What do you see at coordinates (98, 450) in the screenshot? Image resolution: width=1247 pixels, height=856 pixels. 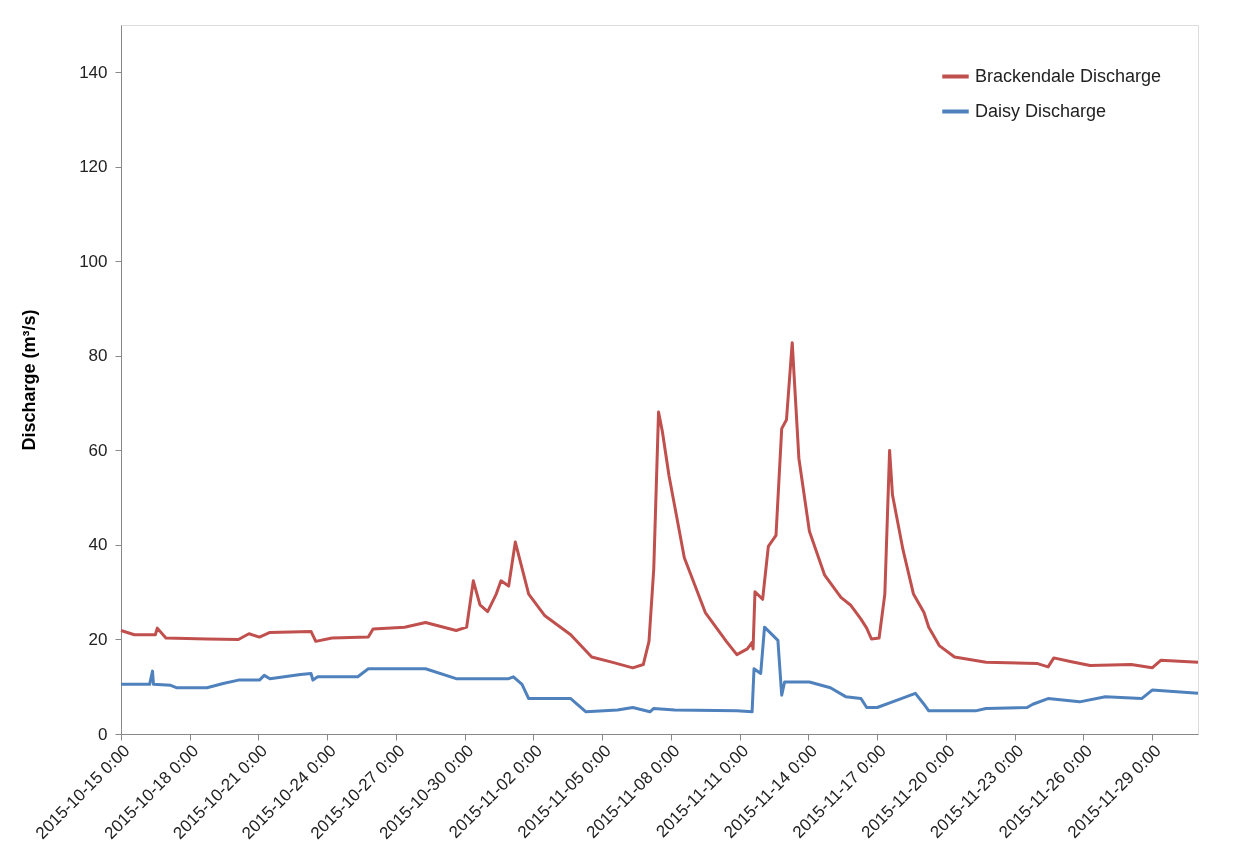 I see `y-tick-label: 60` at bounding box center [98, 450].